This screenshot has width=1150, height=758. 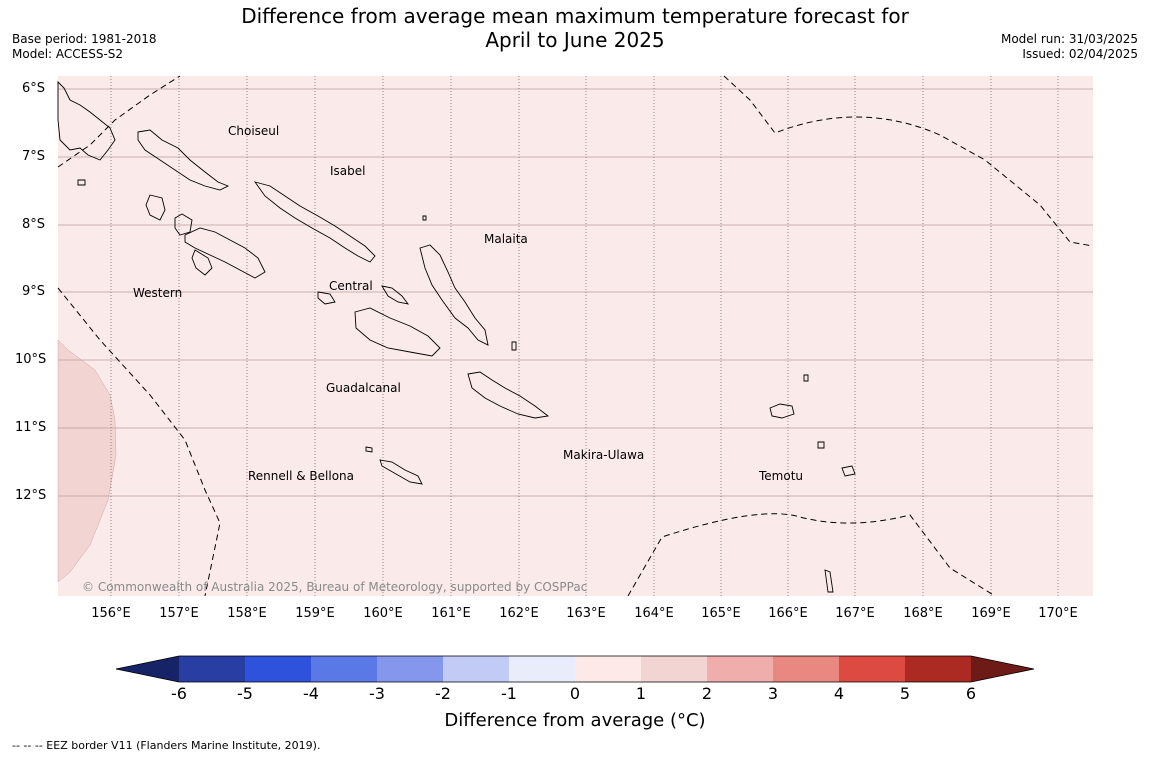 I want to click on colorbar-high-extension, so click(x=1002, y=669).